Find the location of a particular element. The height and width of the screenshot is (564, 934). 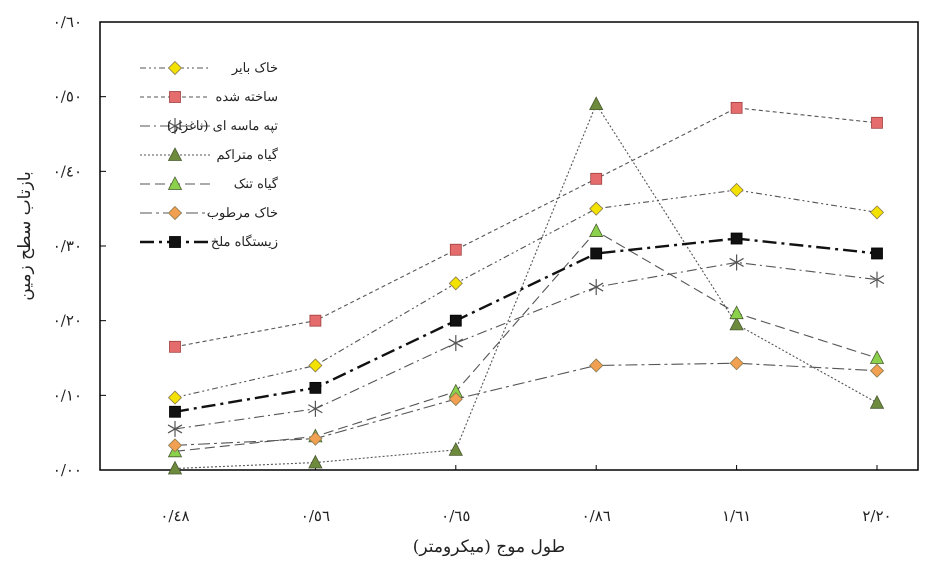

x-axis-title: طول موج (میکرومتر) is located at coordinates (489, 547).